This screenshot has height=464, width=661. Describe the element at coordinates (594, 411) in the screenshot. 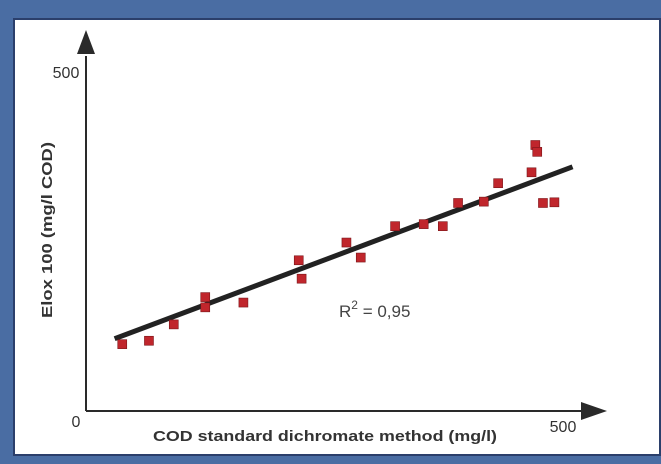

I see `x-axis-arrow` at that location.